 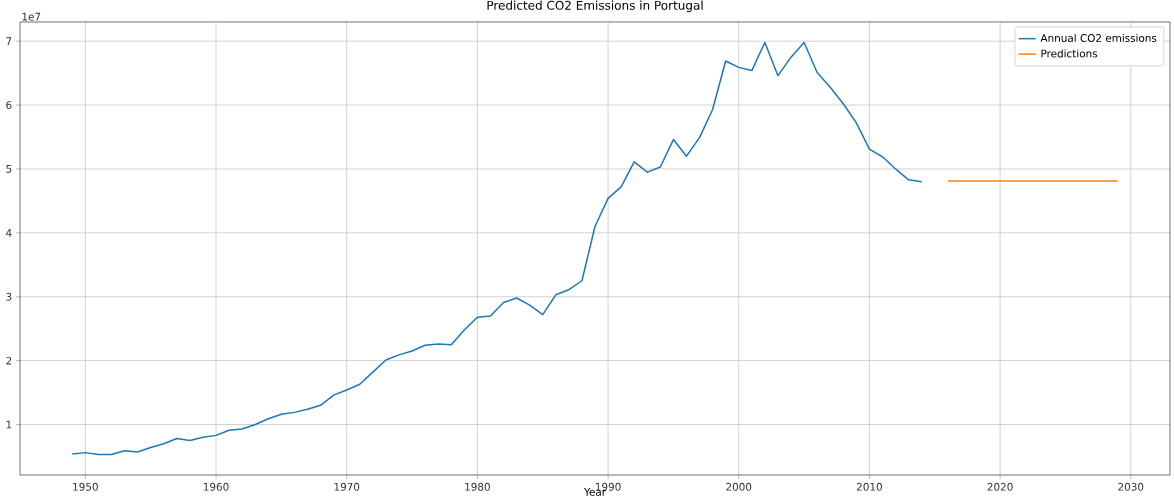 I want to click on y-tick-label: 1, so click(x=9, y=424).